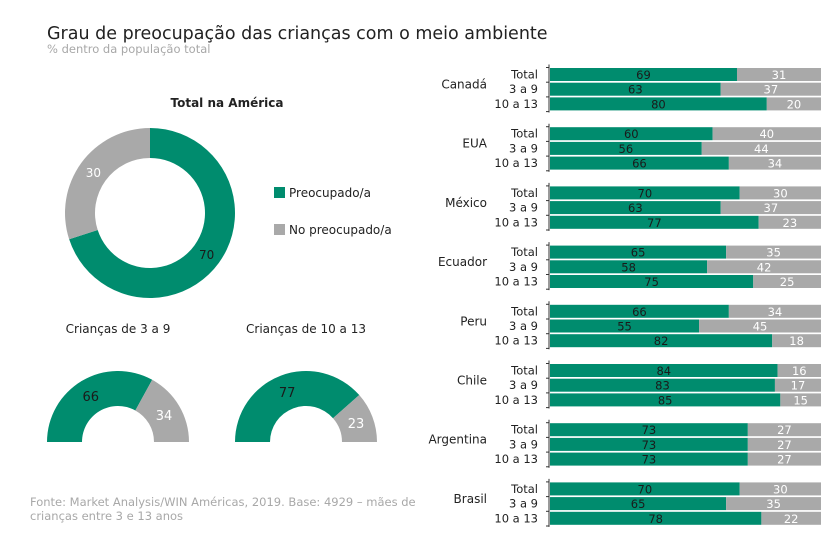 This screenshot has width=840, height=537. I want to click on bar-label-nao-preocupado: 15, so click(800, 400).